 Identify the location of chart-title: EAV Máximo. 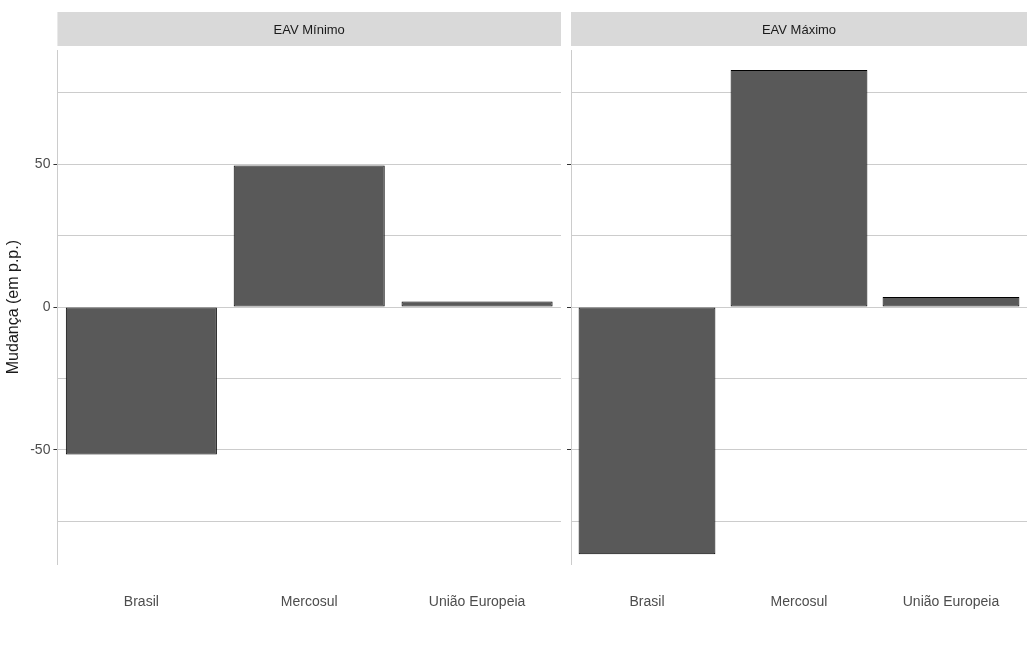
(799, 29).